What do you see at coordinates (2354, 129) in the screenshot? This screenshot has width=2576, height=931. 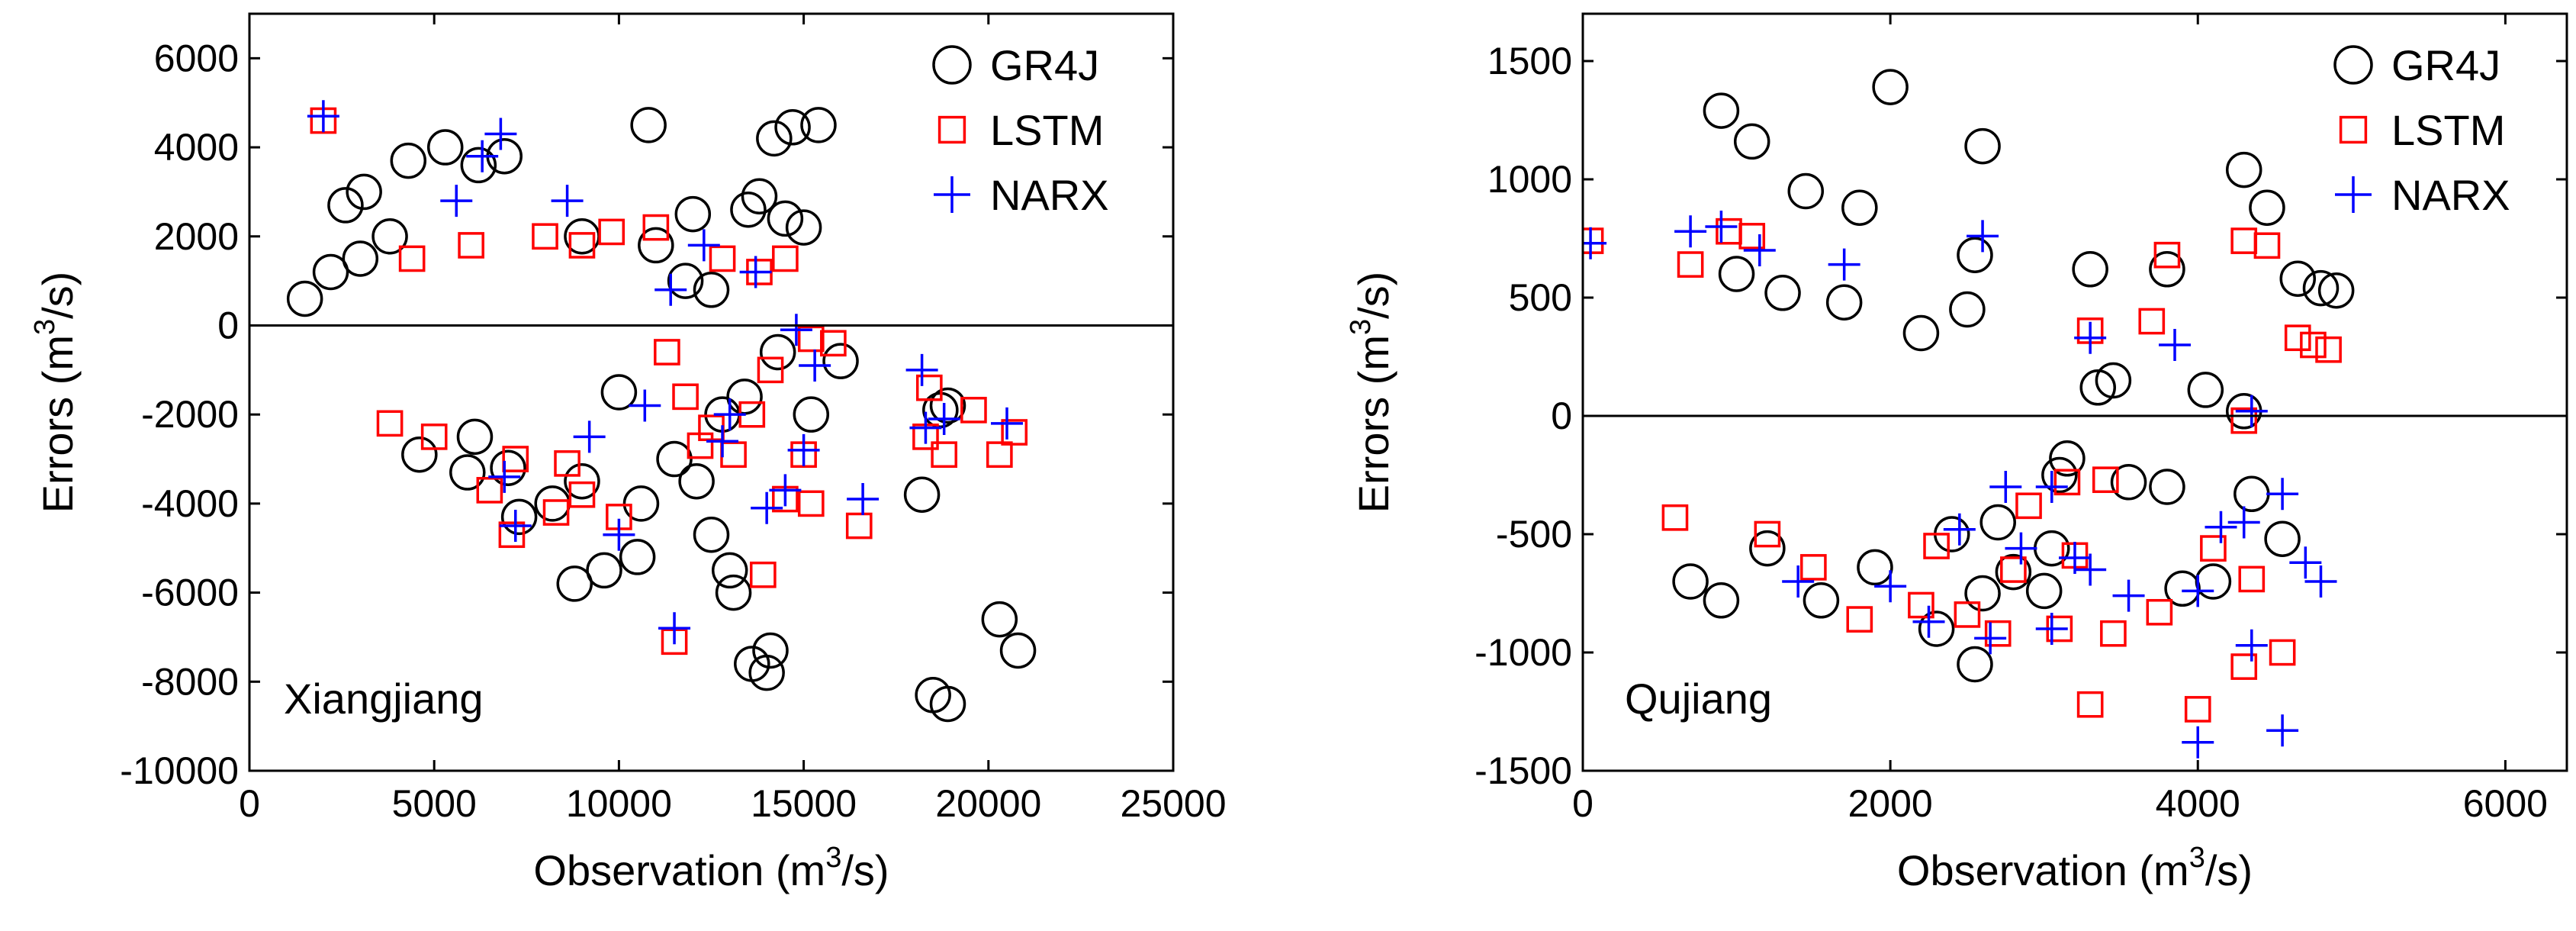 I see `legend-marker-lstm` at bounding box center [2354, 129].